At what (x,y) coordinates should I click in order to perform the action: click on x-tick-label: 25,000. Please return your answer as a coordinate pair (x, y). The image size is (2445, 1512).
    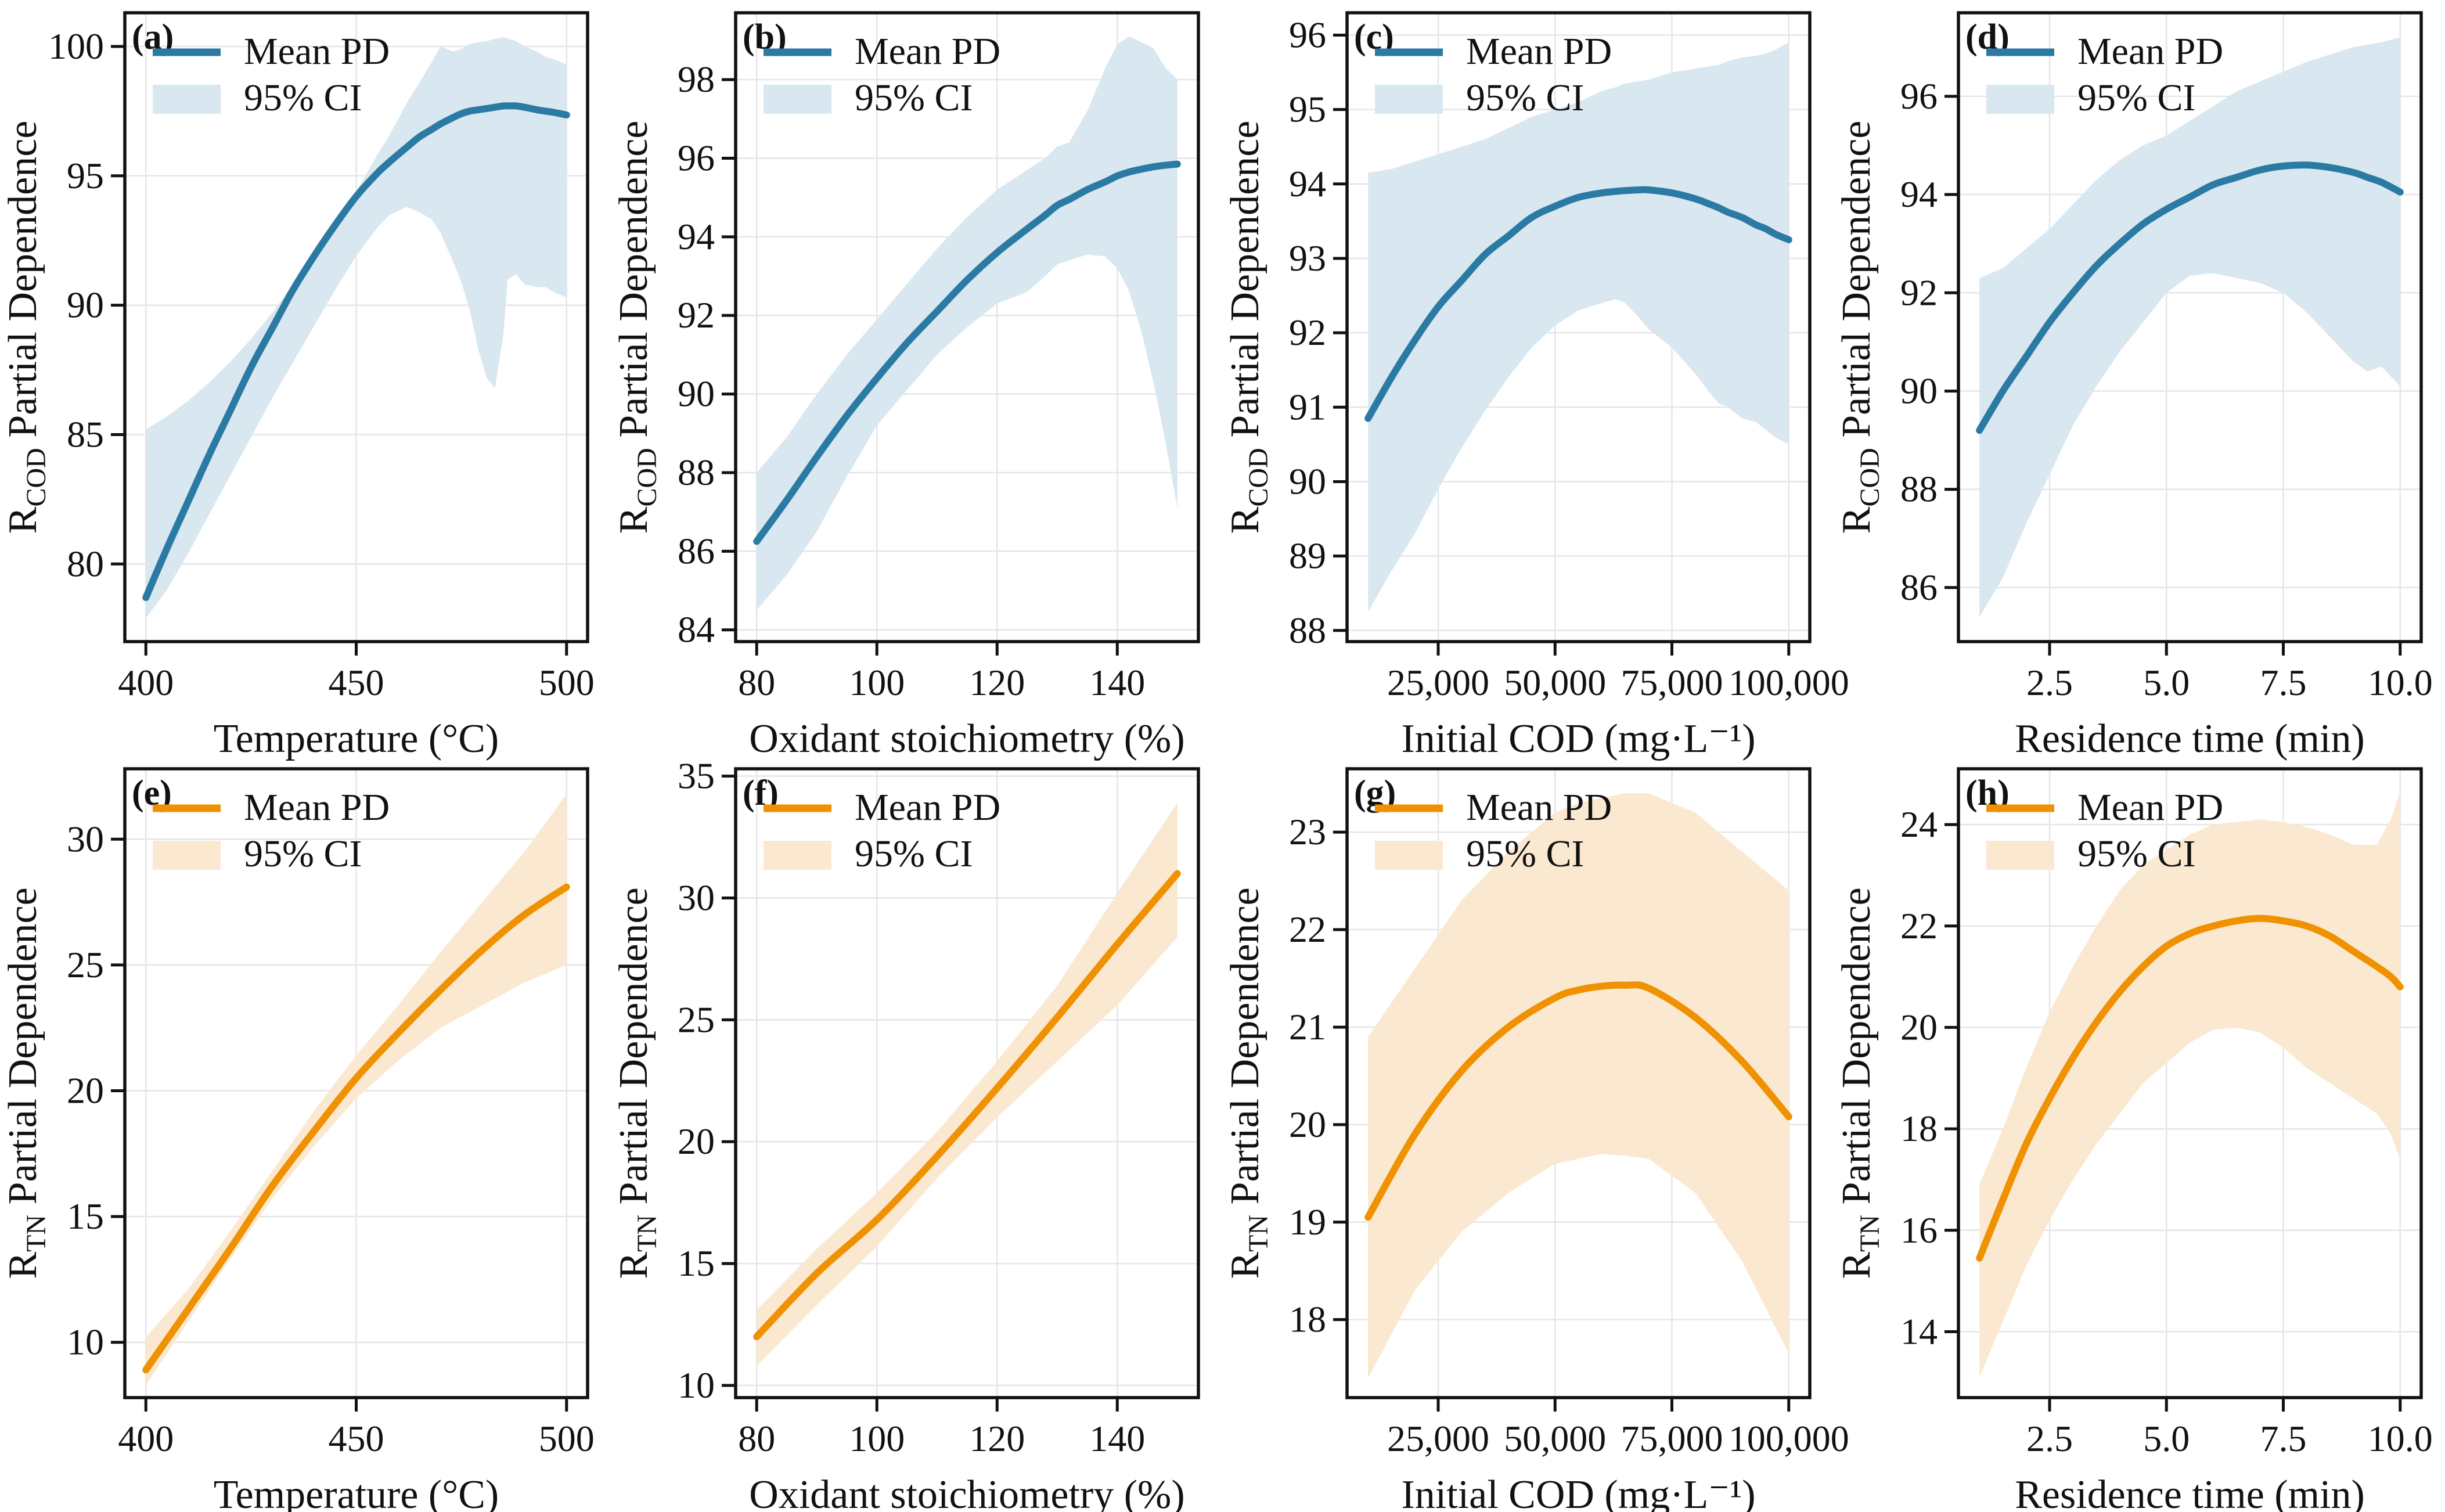
    Looking at the image, I should click on (1438, 683).